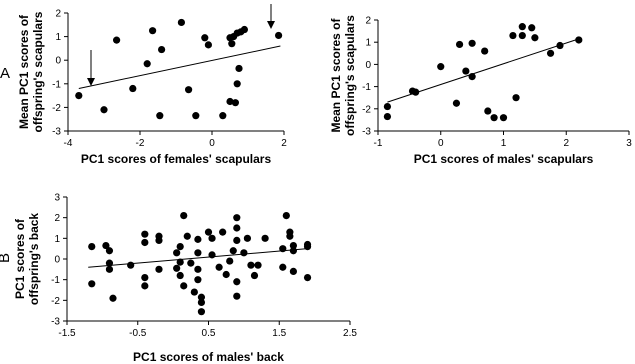 The width and height of the screenshot is (635, 364). I want to click on y-tick-label: 3, so click(57, 198).